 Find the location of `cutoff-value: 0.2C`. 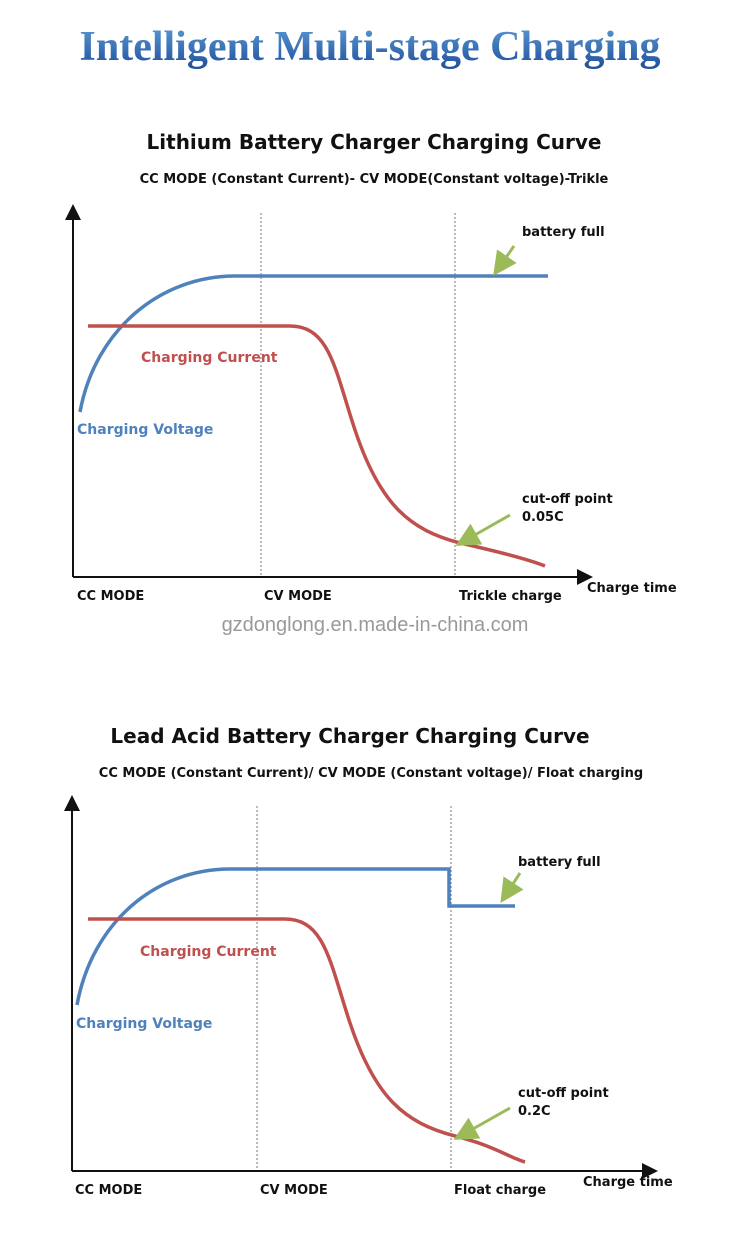

cutoff-value: 0.2C is located at coordinates (534, 1111).